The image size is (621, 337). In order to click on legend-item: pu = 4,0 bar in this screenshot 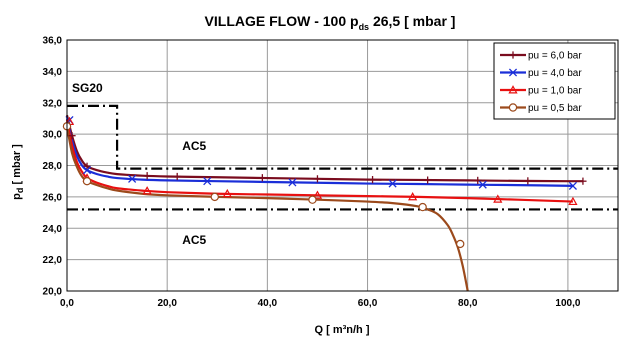, I will do `click(541, 73)`.